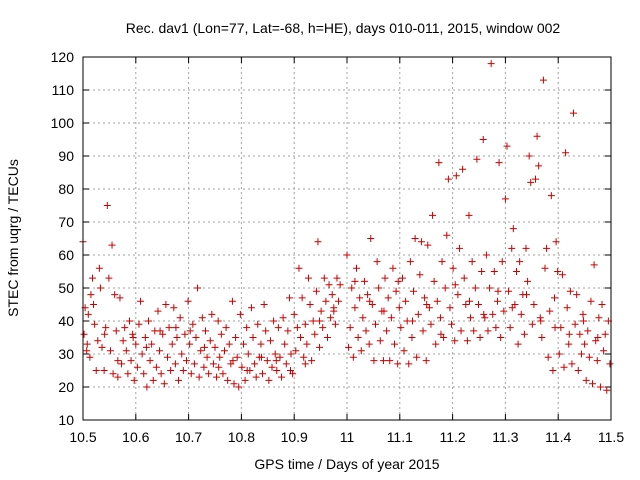  What do you see at coordinates (347, 437) in the screenshot?
I see `x-tick-label: 11` at bounding box center [347, 437].